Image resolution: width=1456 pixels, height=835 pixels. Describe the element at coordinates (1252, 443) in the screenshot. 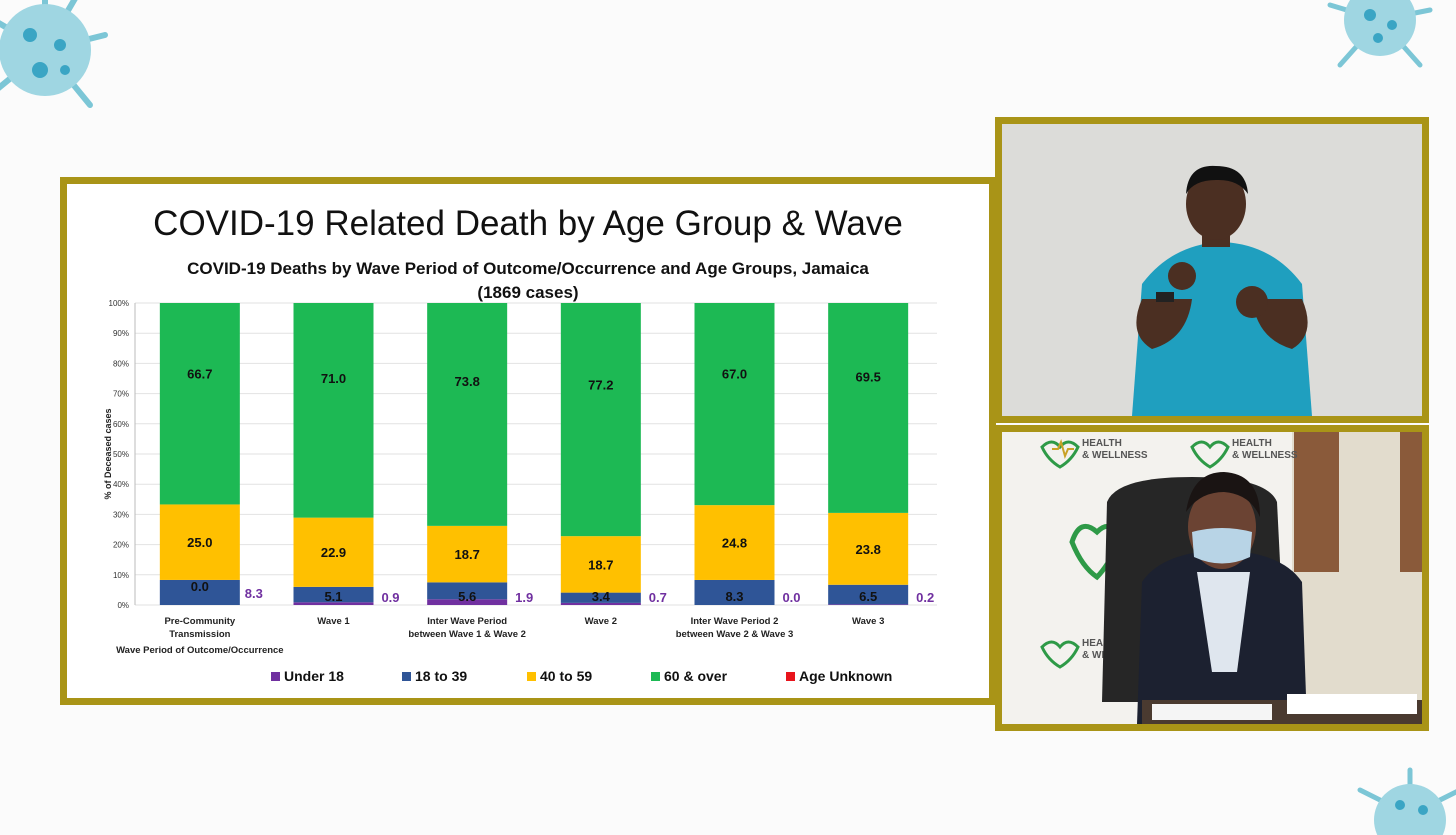

I see `backdrop-logo-text-3: HEALTH` at that location.